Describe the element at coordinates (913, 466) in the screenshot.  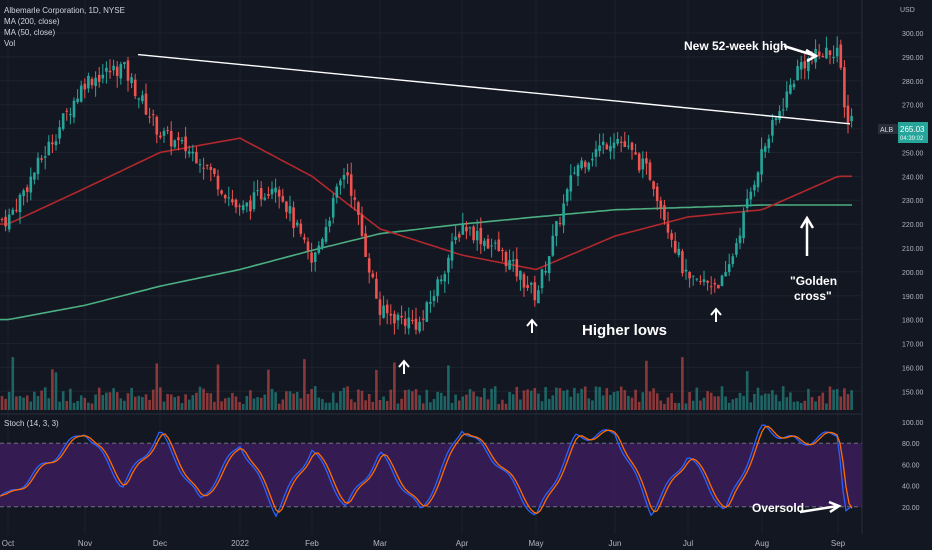
I see `stoch-axis: 100.00 80.00 60.00 40.00 20.00` at that location.